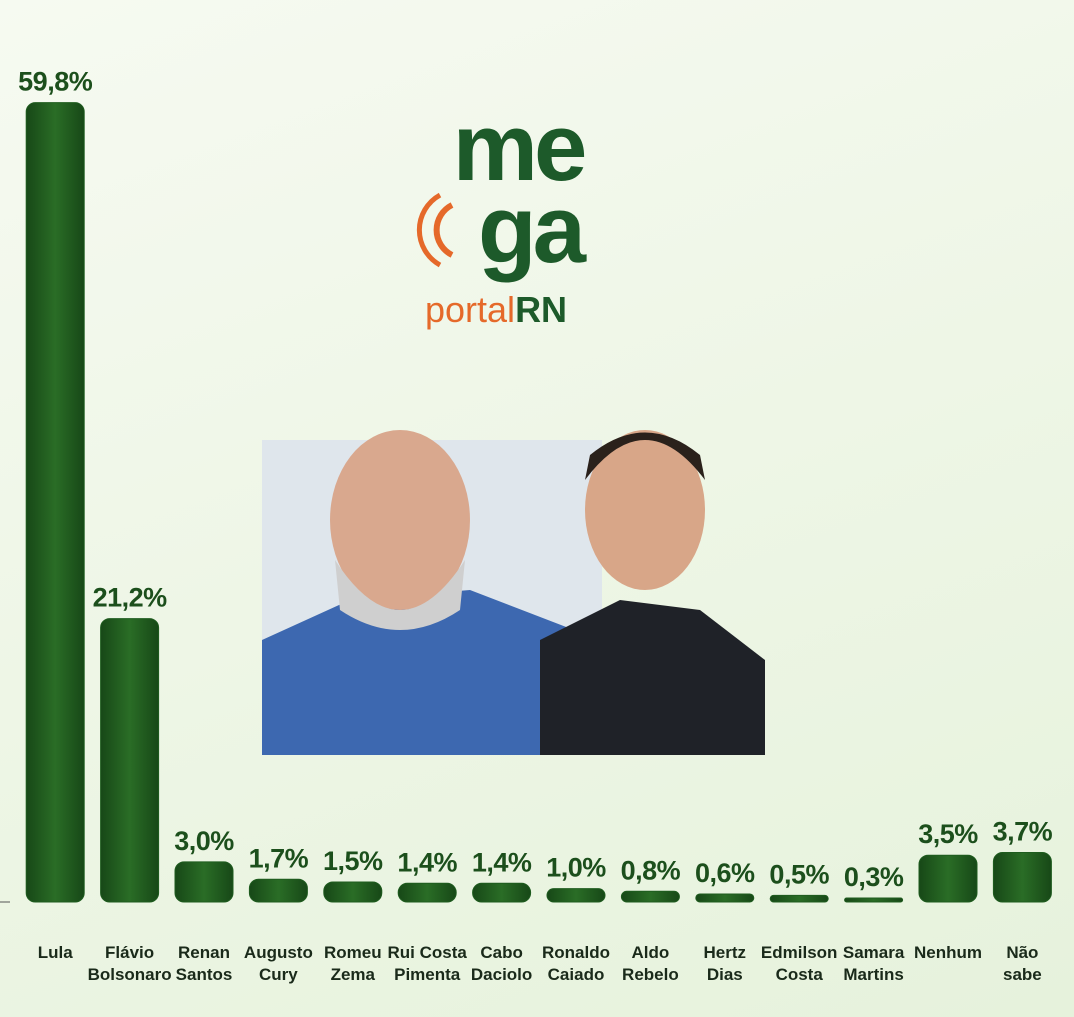 This screenshot has width=1074, height=1017. I want to click on logo-brand: portalRN, so click(496, 309).